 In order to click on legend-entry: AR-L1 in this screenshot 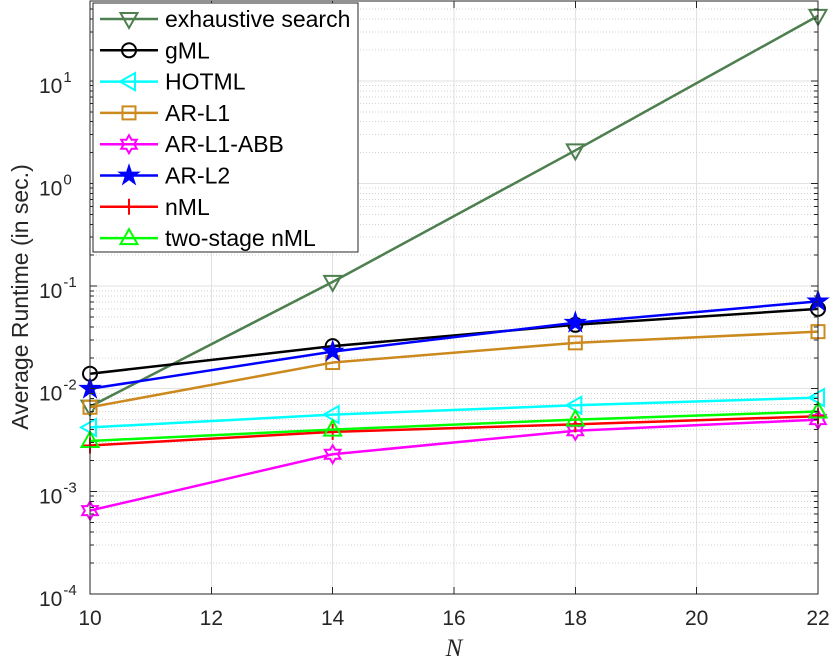, I will do `click(165, 113)`.